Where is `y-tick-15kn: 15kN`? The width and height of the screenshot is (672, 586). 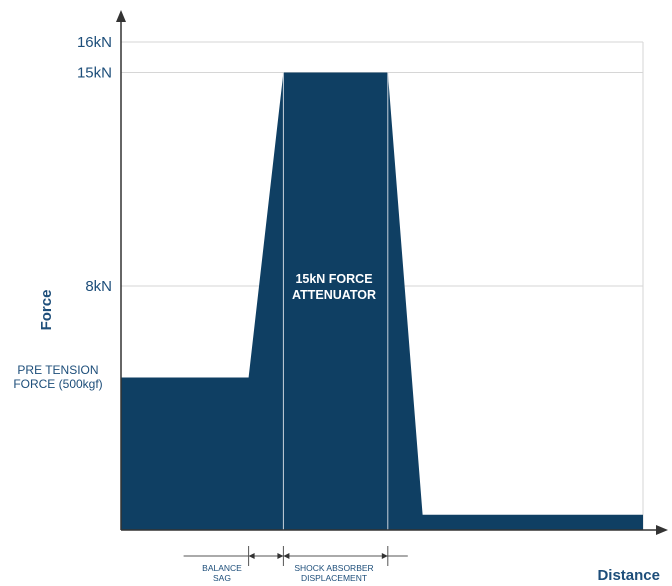 y-tick-15kn: 15kN is located at coordinates (94, 73).